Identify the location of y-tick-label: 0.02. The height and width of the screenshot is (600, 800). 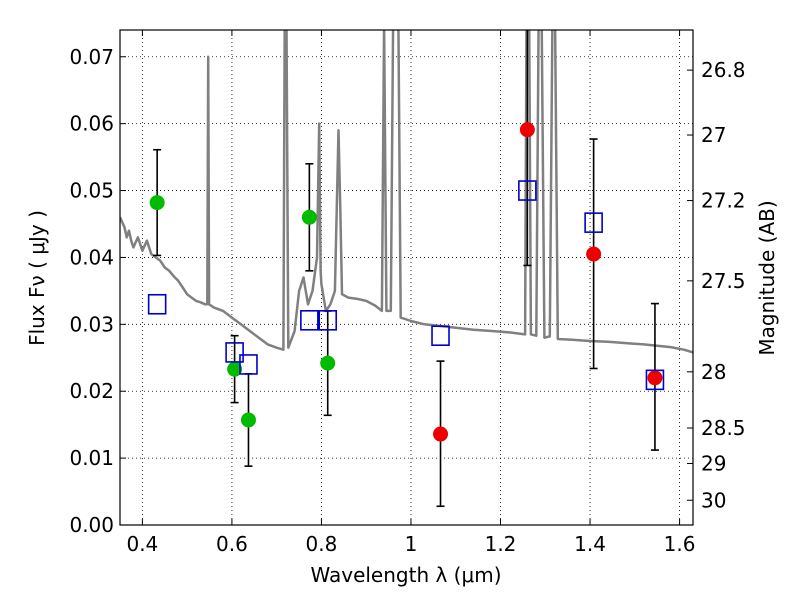
(91, 391).